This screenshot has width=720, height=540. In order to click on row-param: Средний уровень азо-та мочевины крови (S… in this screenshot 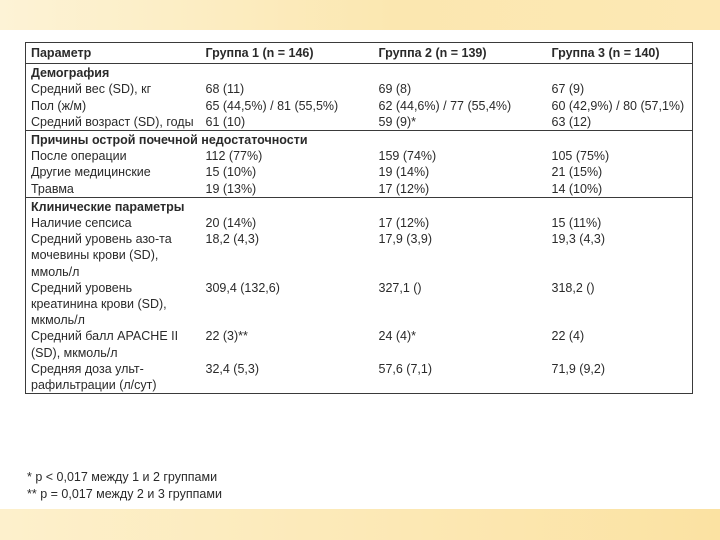, I will do `click(101, 255)`.